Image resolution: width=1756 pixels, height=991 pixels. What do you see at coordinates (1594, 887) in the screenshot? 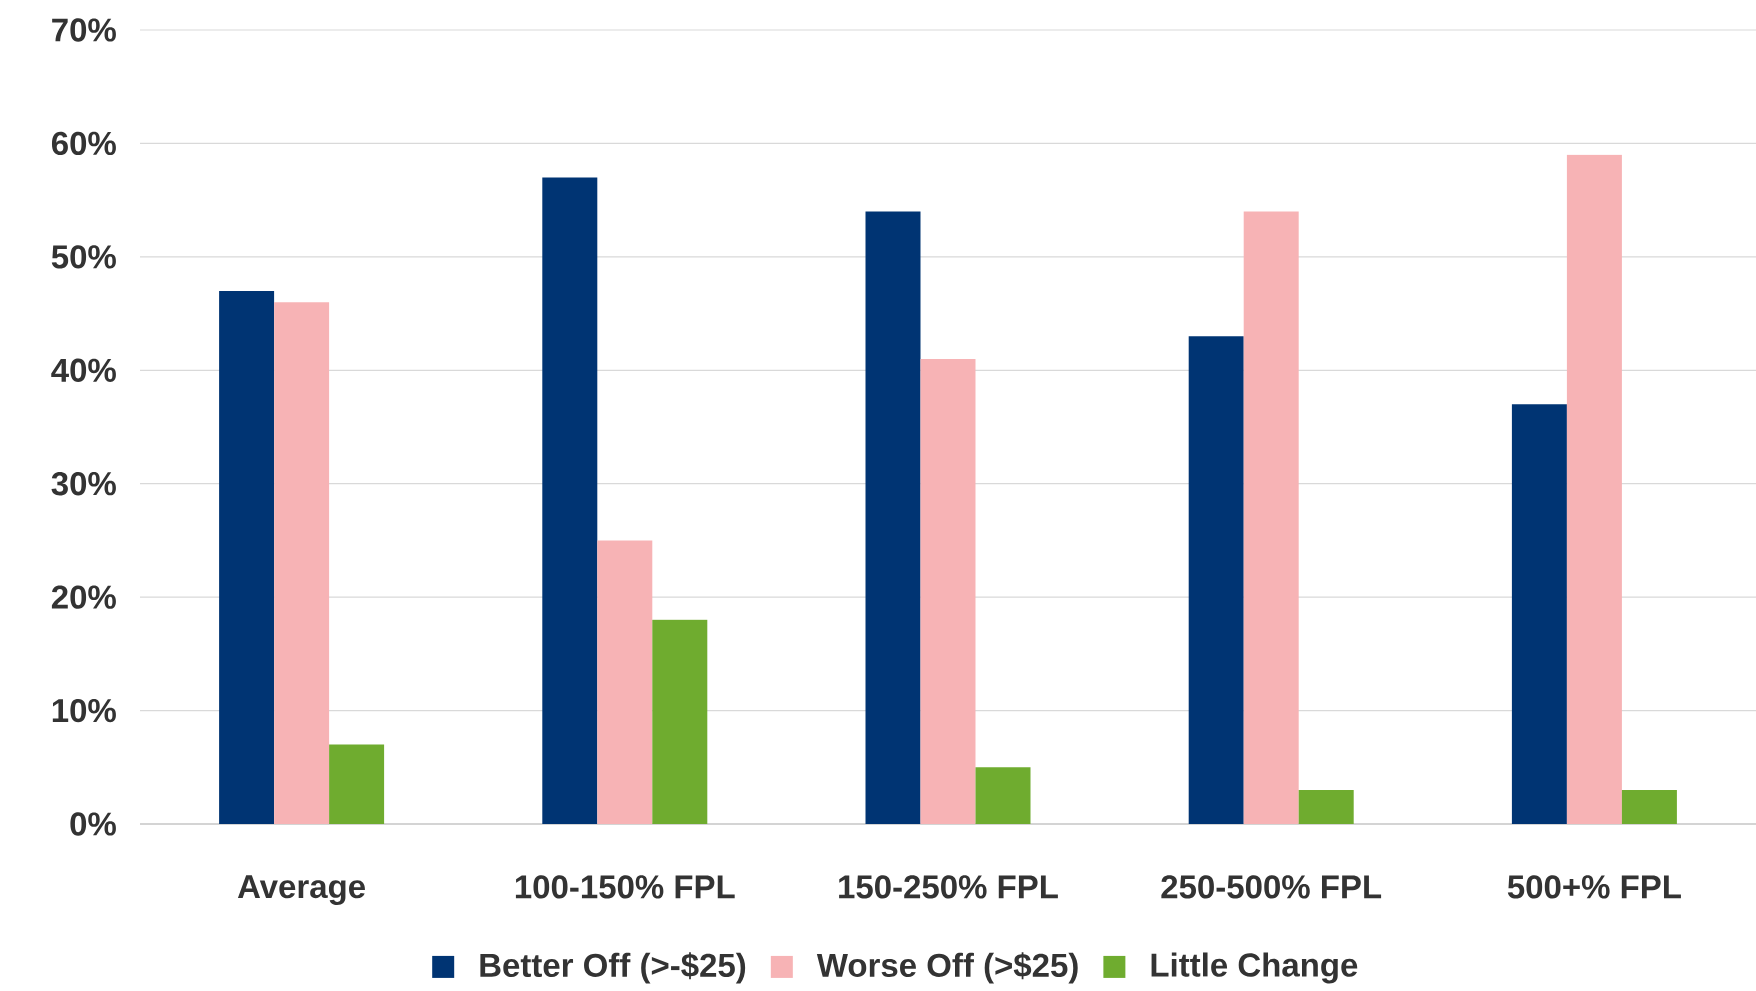
I see `x-tick-label: 500+% FPL` at bounding box center [1594, 887].